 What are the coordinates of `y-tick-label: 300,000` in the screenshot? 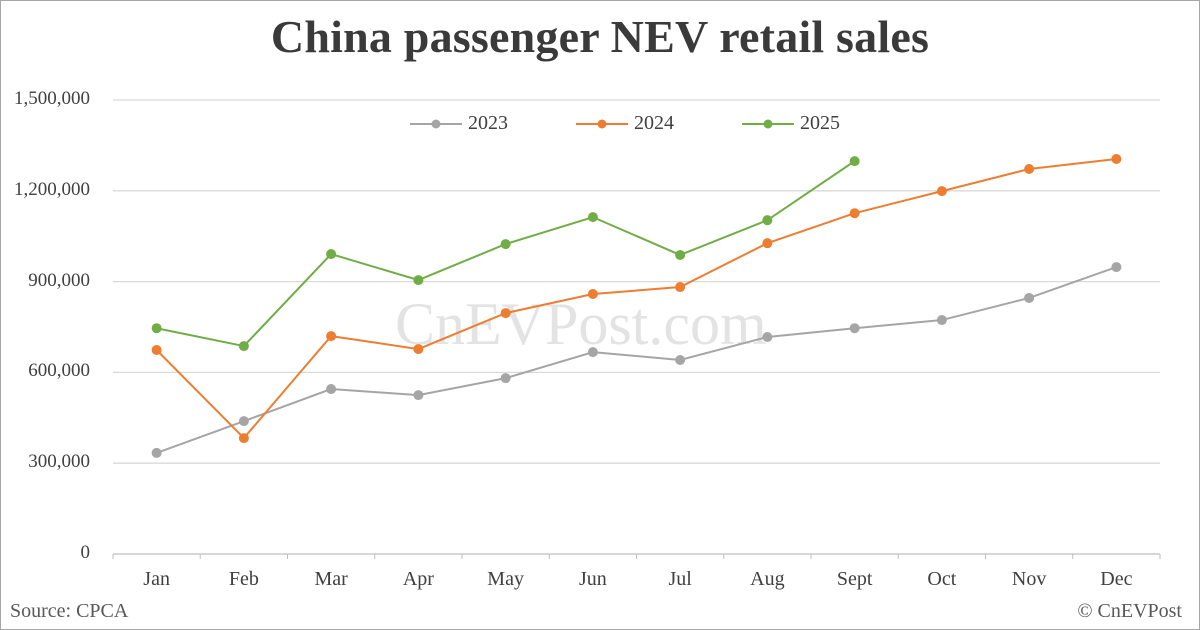 It's located at (59, 462).